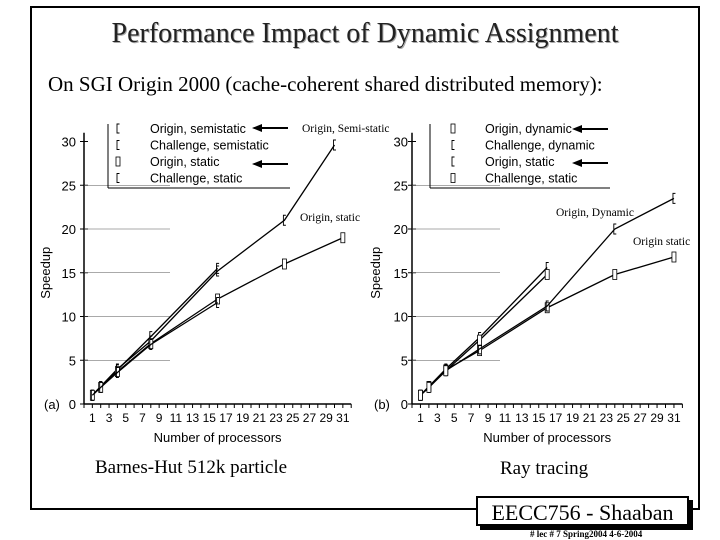 The image size is (720, 540). I want to click on chart2-x-tick-label: 11, so click(505, 418).